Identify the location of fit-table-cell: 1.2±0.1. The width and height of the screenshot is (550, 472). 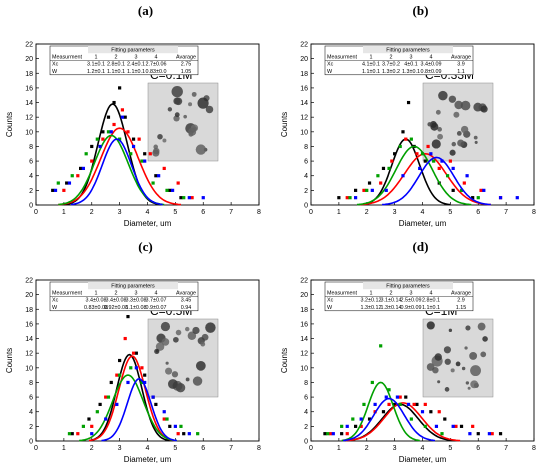
(96, 72).